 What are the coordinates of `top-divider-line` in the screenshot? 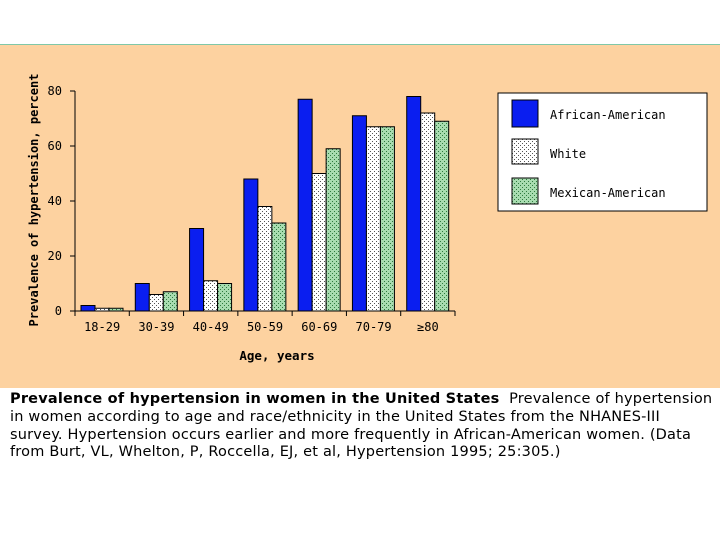 It's located at (360, 44).